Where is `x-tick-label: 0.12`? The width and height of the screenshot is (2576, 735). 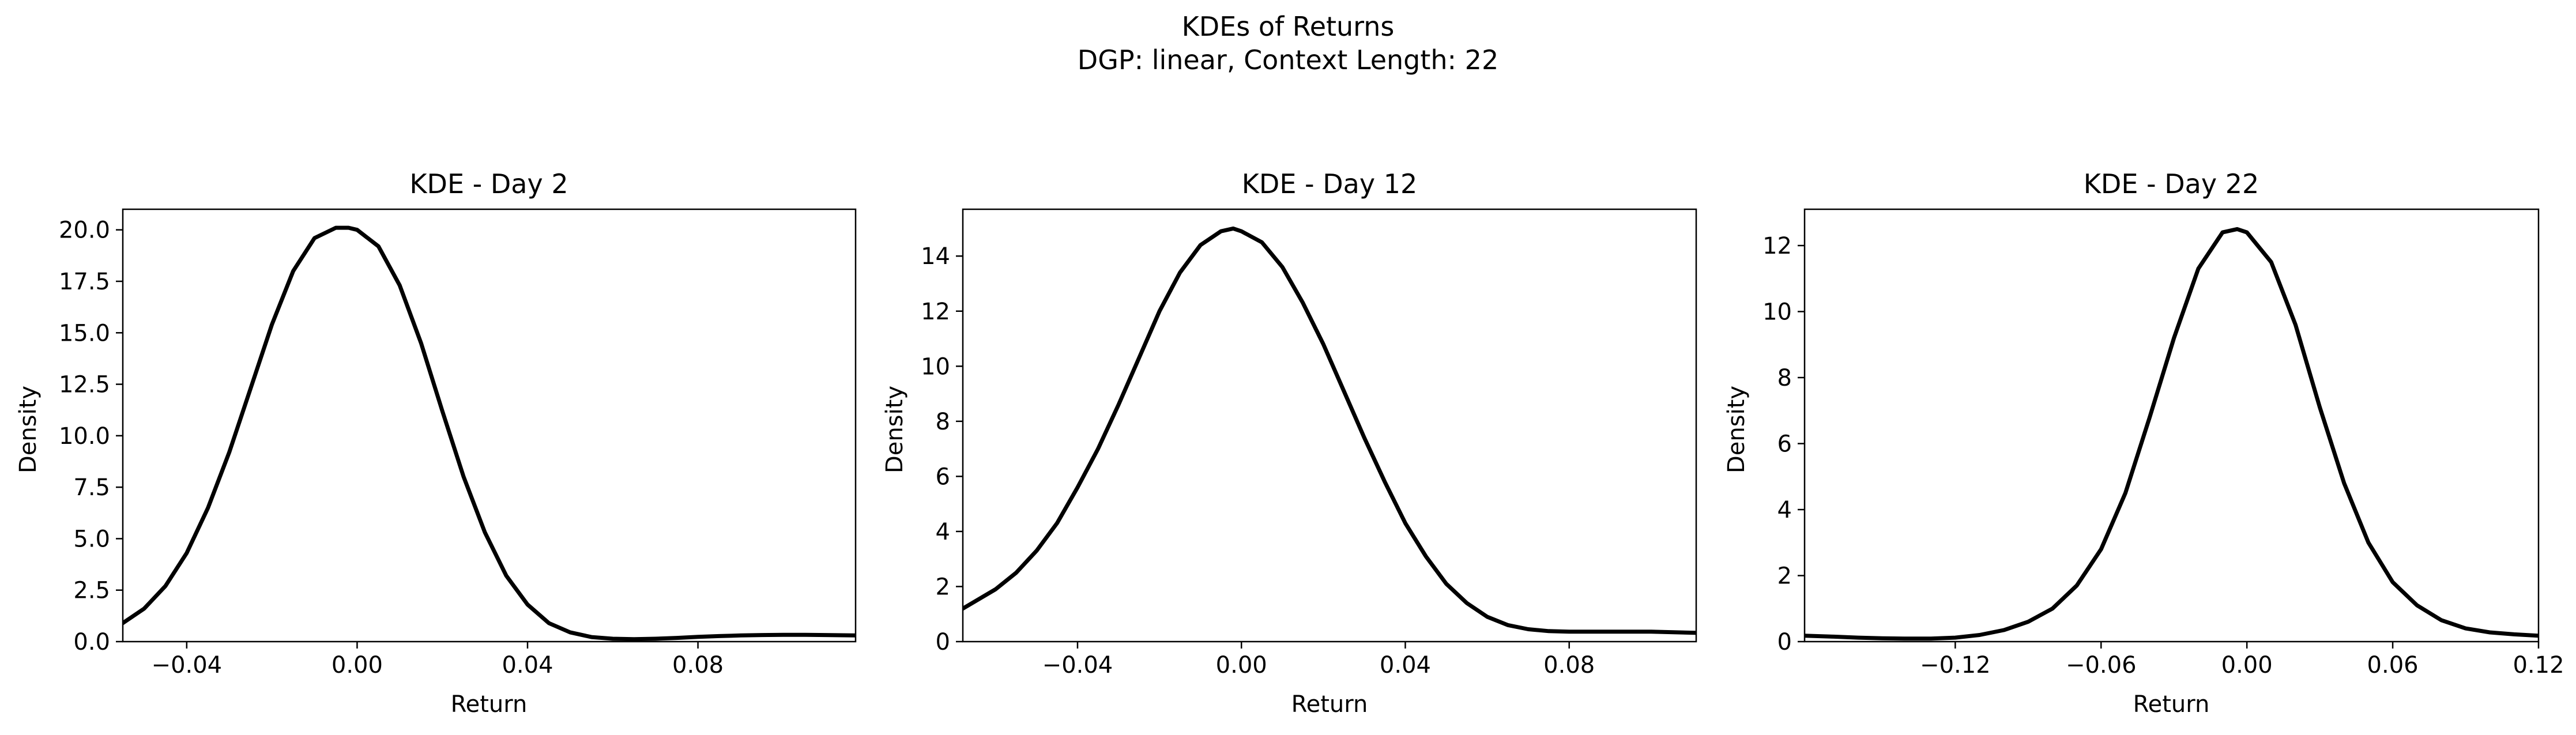 x-tick-label: 0.12 is located at coordinates (2538, 665).